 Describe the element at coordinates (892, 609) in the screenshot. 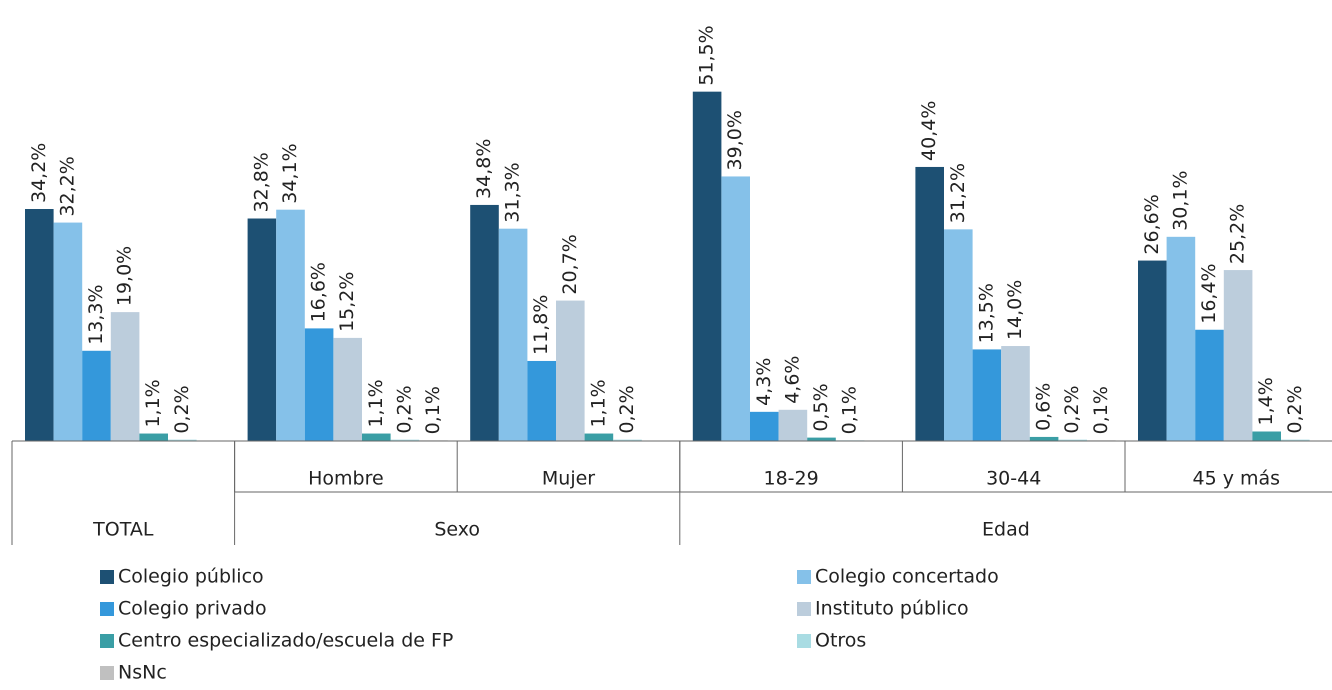

I see `legend-label: Instituto público` at that location.